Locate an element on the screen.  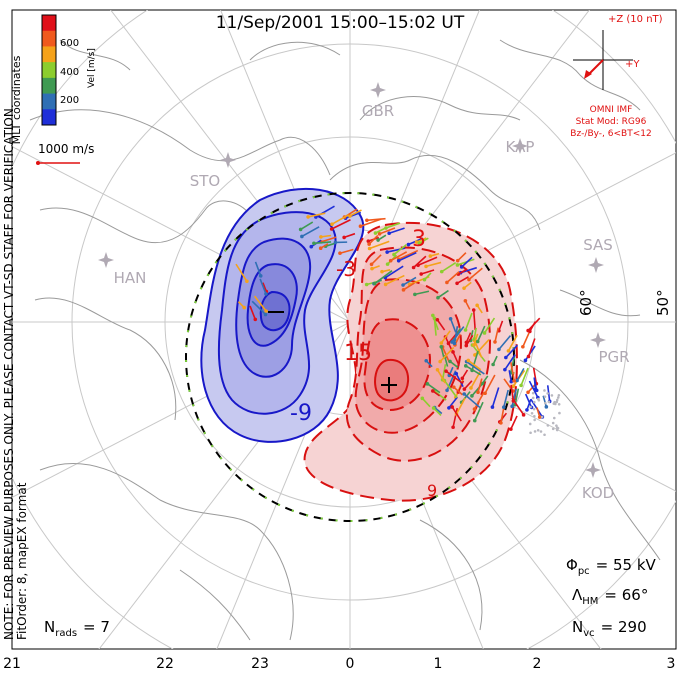
nrads-symbol: N is located at coordinates (49, 627).